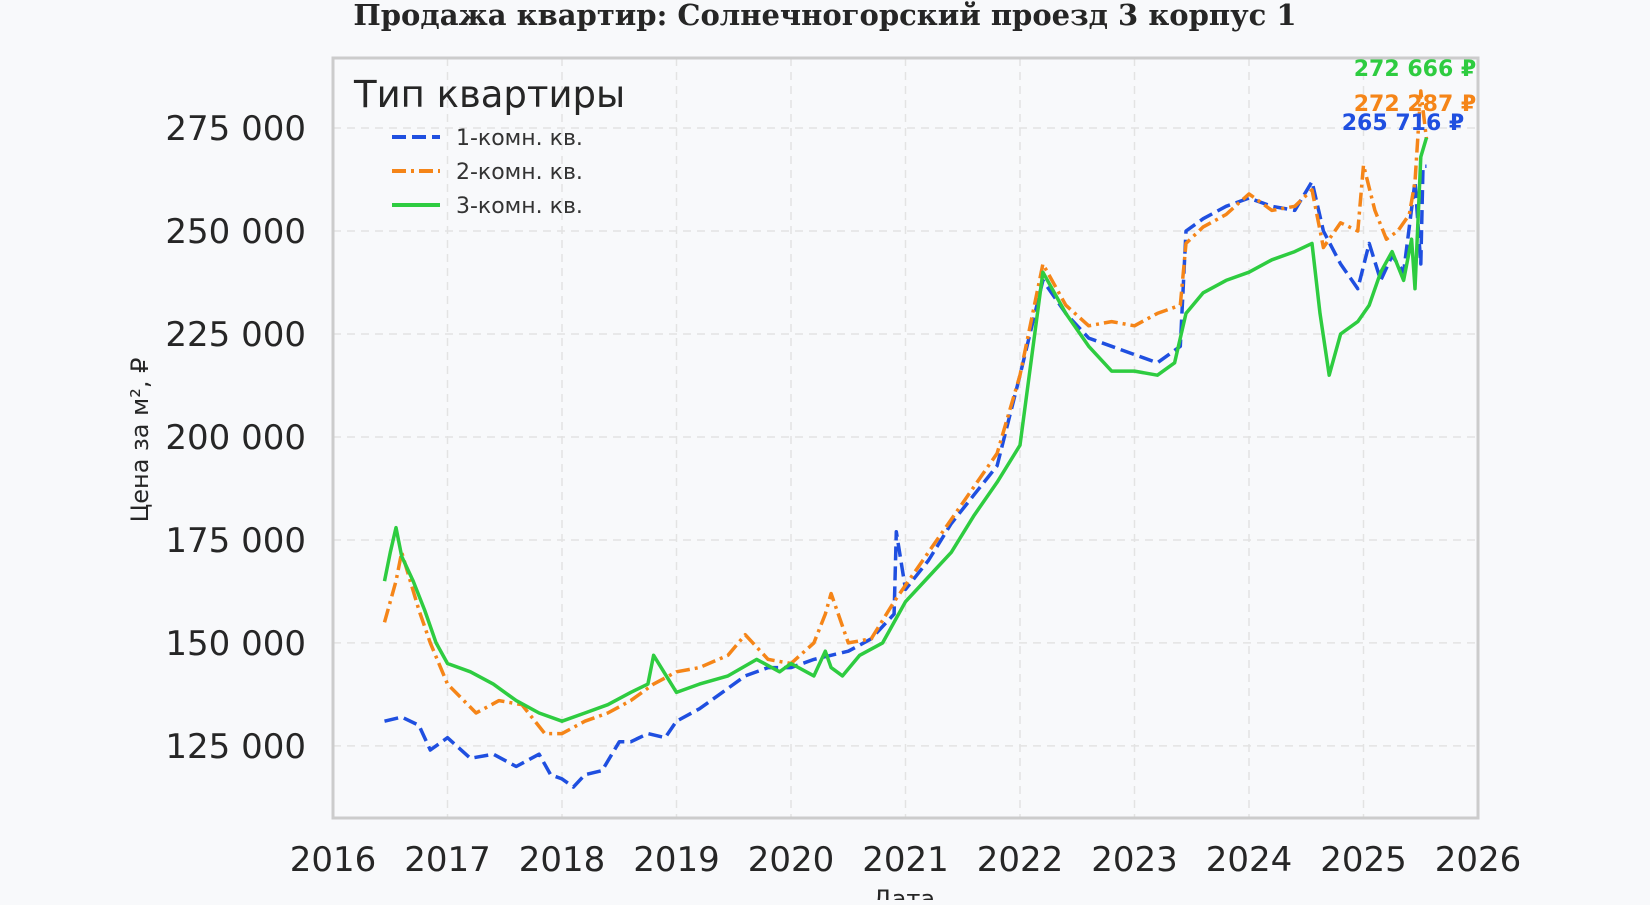  Describe the element at coordinates (447, 860) in the screenshot. I see `x-tick-label: 2017` at that location.